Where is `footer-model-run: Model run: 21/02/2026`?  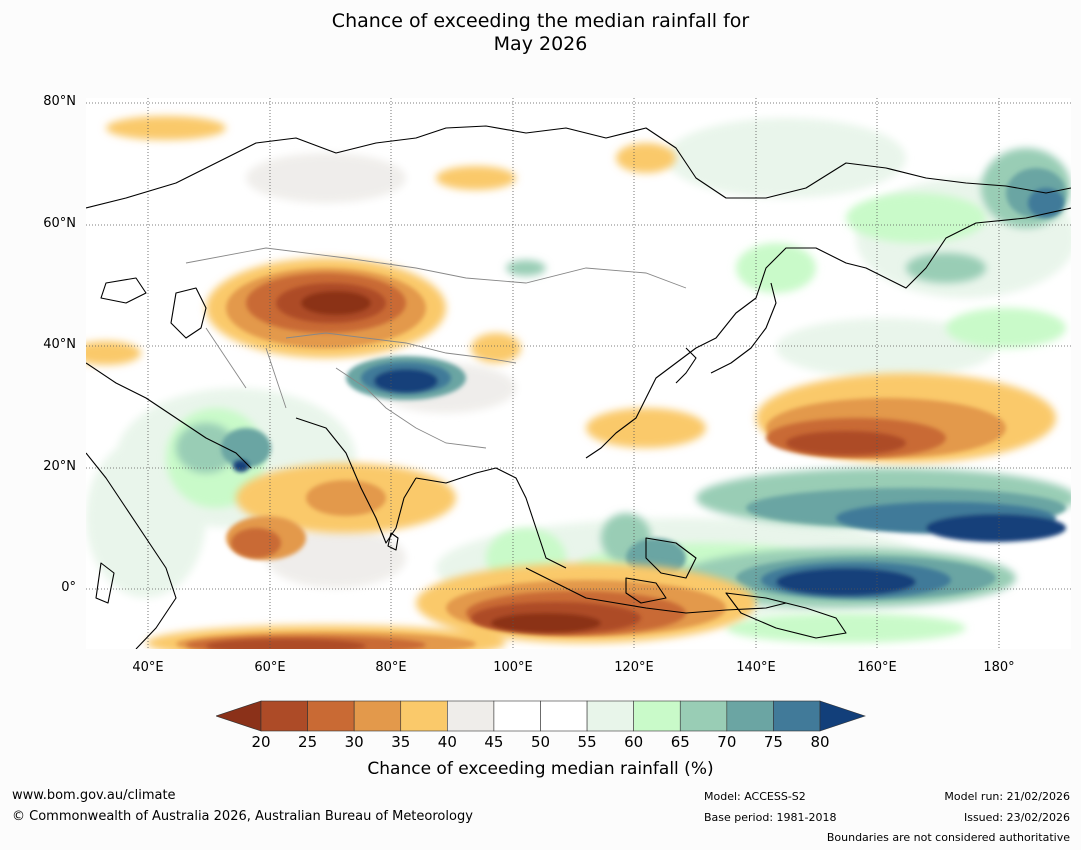 footer-model-run: Model run: 21/02/2026 is located at coordinates (1007, 796).